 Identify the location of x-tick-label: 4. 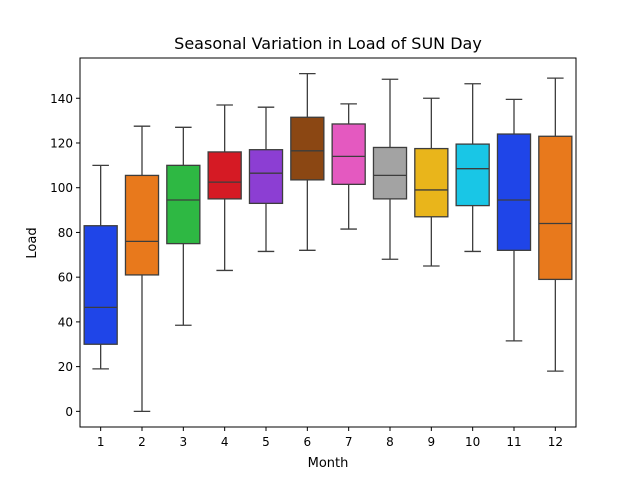
(225, 442).